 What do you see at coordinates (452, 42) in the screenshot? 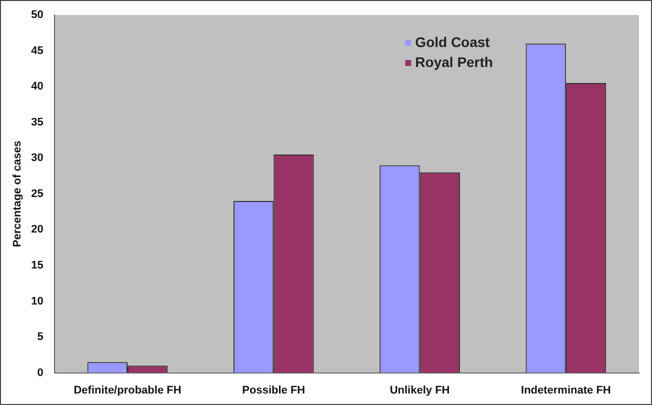
I see `legend-label: Gold Coast` at bounding box center [452, 42].